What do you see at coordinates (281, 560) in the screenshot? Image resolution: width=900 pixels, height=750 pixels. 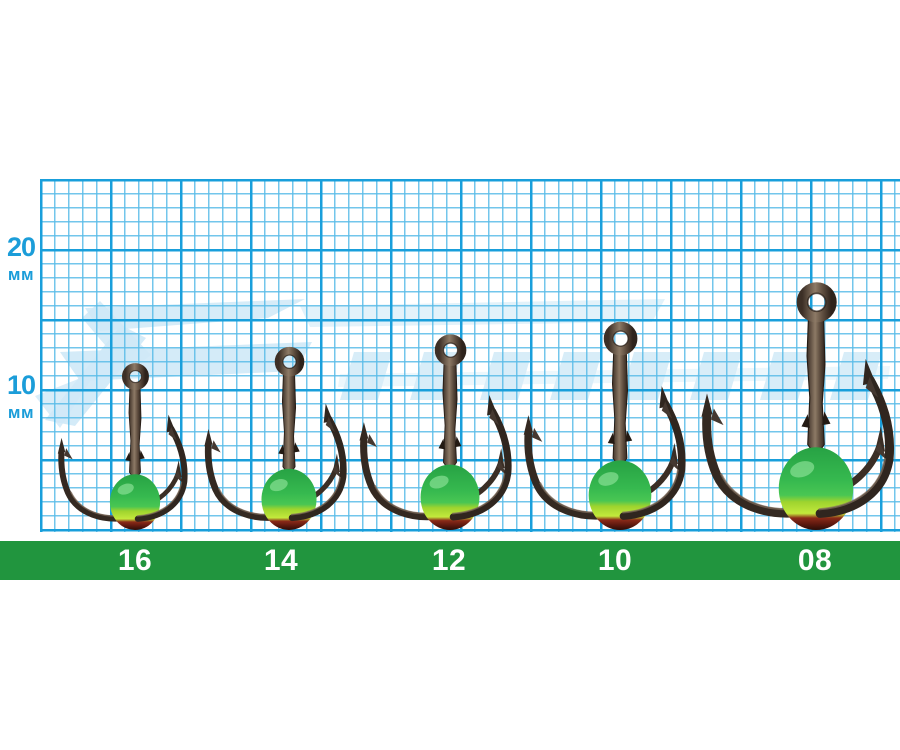 I see `size-label-14: 14` at bounding box center [281, 560].